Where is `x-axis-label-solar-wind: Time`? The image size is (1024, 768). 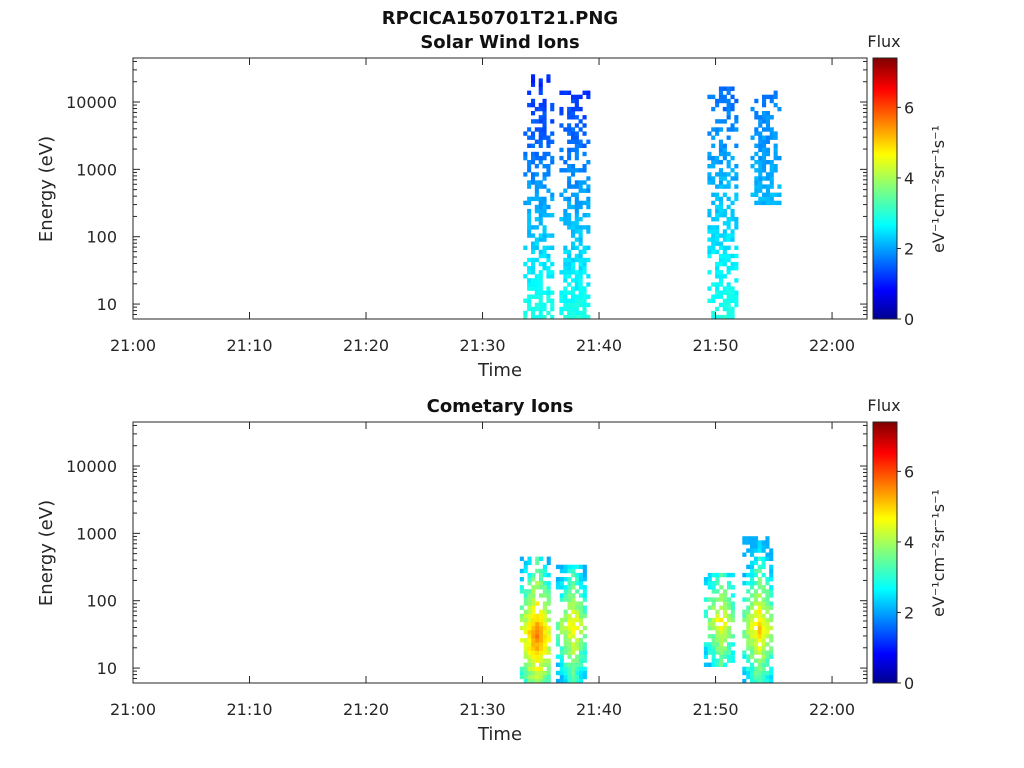 x-axis-label-solar-wind: Time is located at coordinates (499, 370).